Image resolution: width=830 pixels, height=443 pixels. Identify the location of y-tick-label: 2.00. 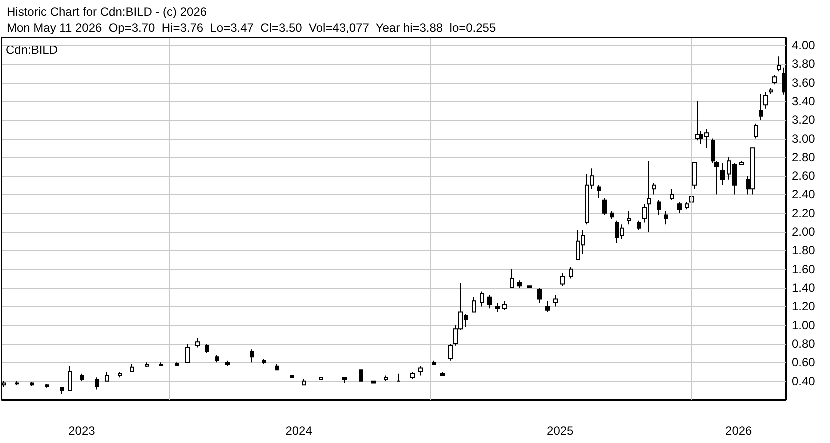
(804, 232).